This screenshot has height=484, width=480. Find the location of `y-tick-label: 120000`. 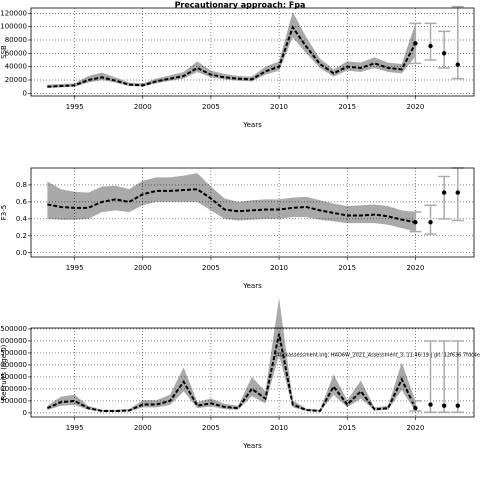

y-tick-label: 120000 is located at coordinates (13, 13).